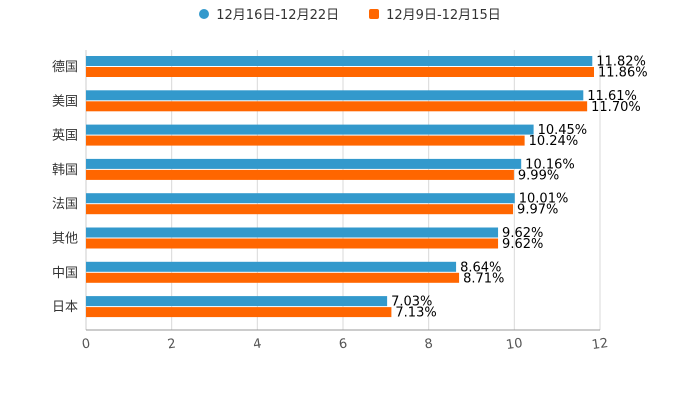 This screenshot has height=400, width=700. I want to click on y-category-label-7: 日本, so click(65, 307).